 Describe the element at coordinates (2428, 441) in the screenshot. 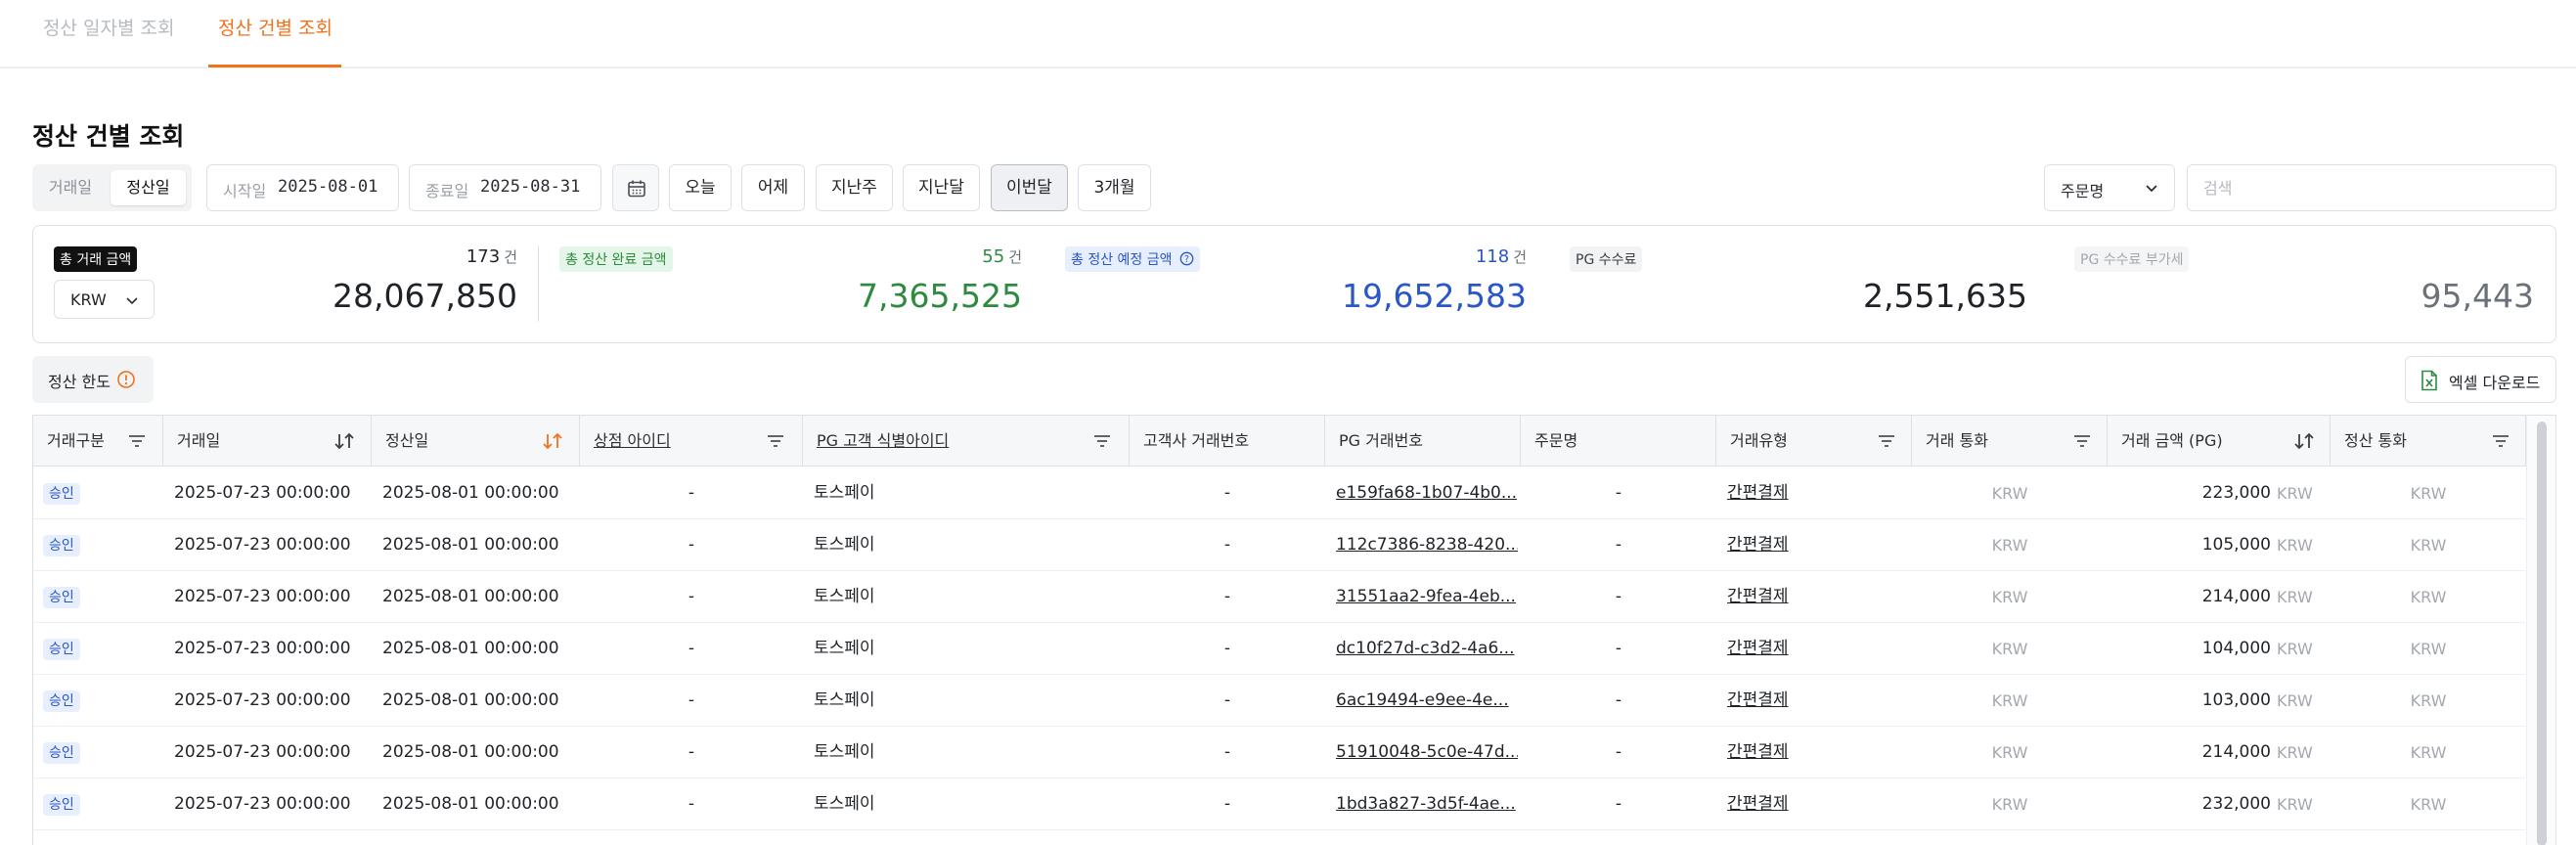

I see `column-header-settle-currency: 정산 통화` at that location.